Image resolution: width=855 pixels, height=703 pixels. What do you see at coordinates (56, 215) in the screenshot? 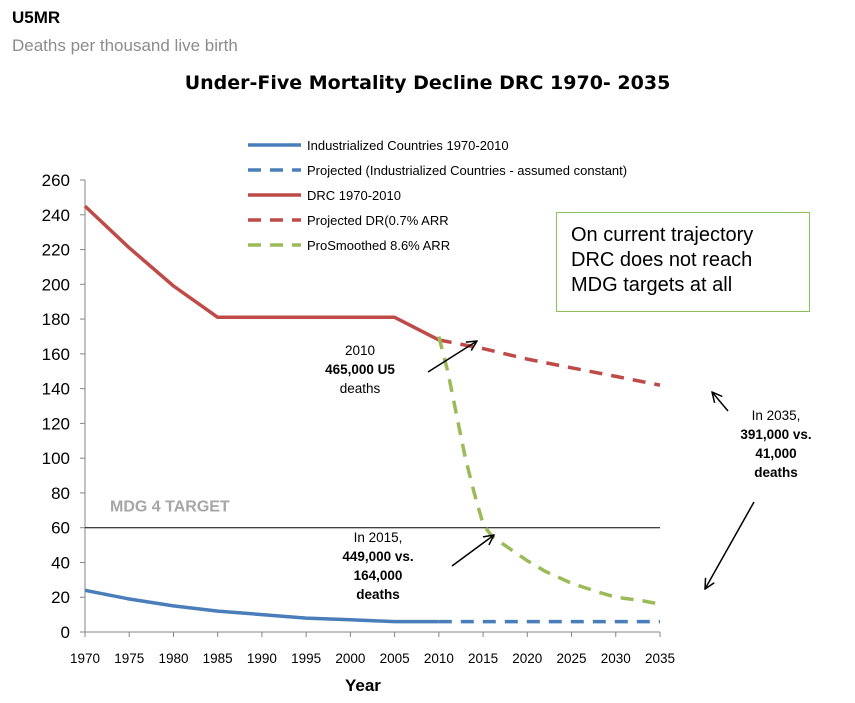
I see `y-tick-label: 240` at bounding box center [56, 215].